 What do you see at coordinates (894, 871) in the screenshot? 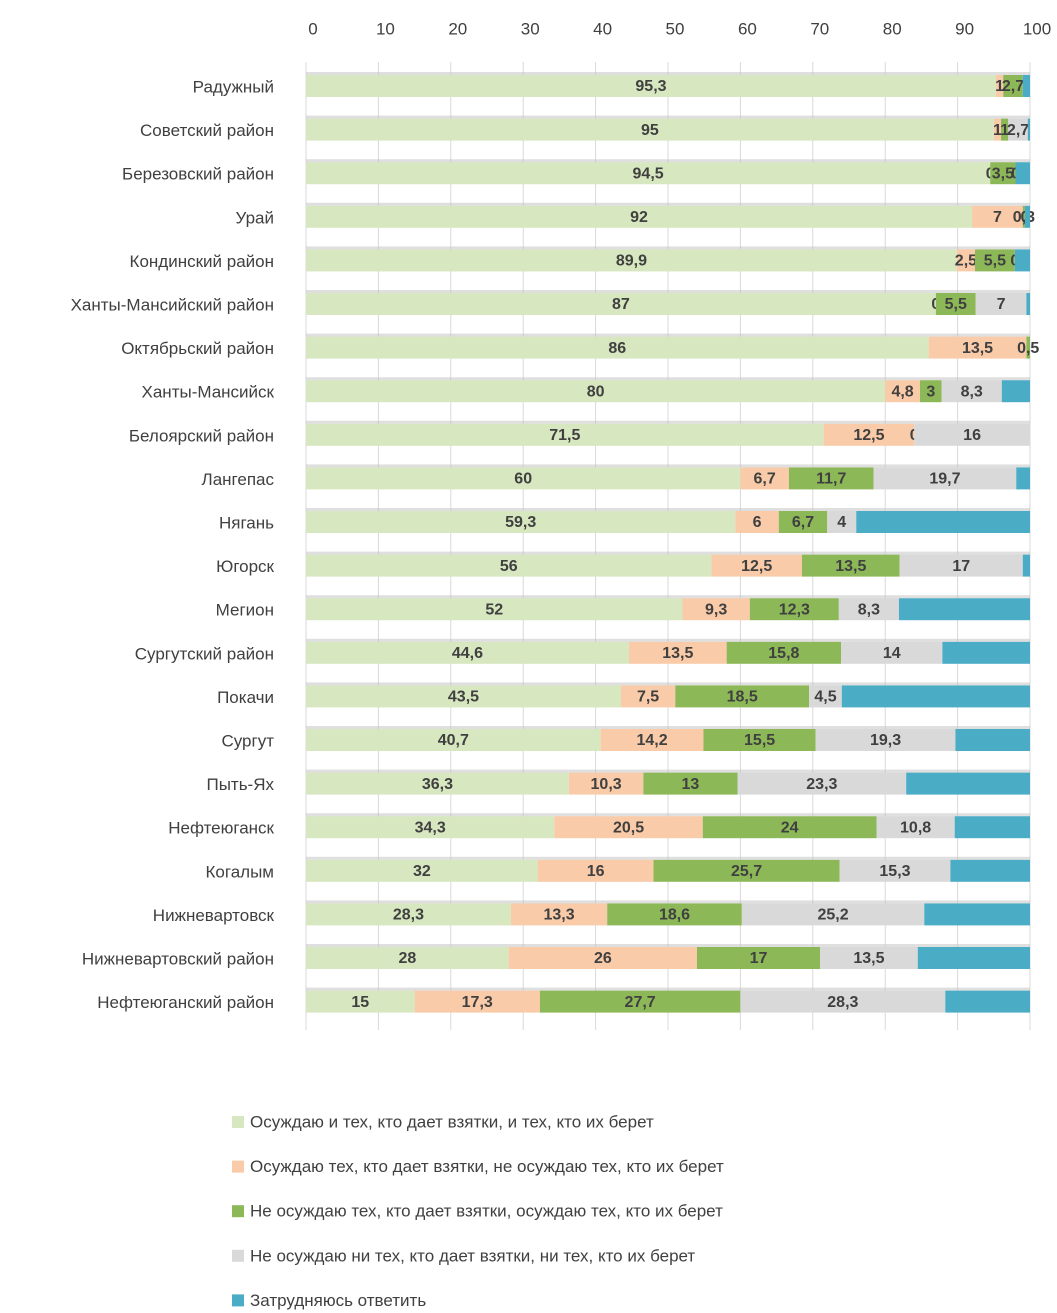
I see `data-label: 15,3` at bounding box center [894, 871].